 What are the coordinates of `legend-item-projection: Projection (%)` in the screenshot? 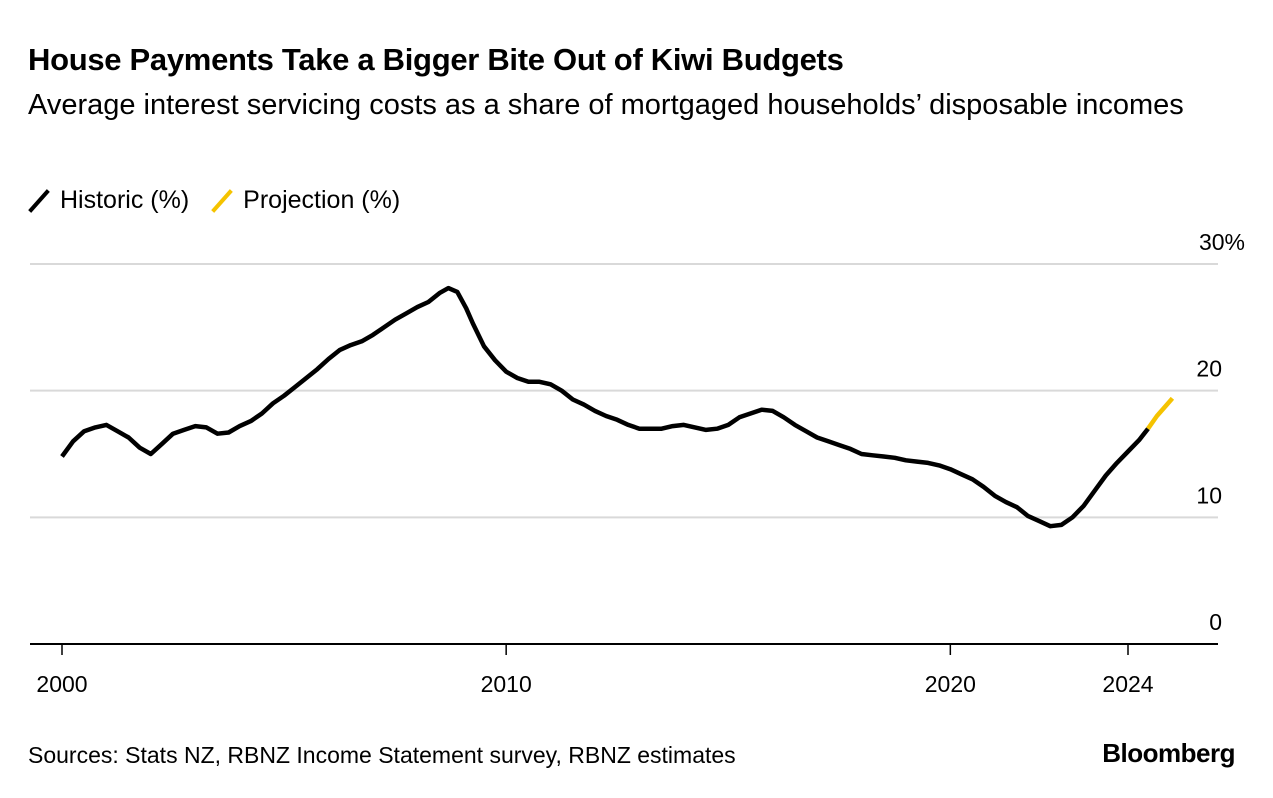 It's located at (305, 200).